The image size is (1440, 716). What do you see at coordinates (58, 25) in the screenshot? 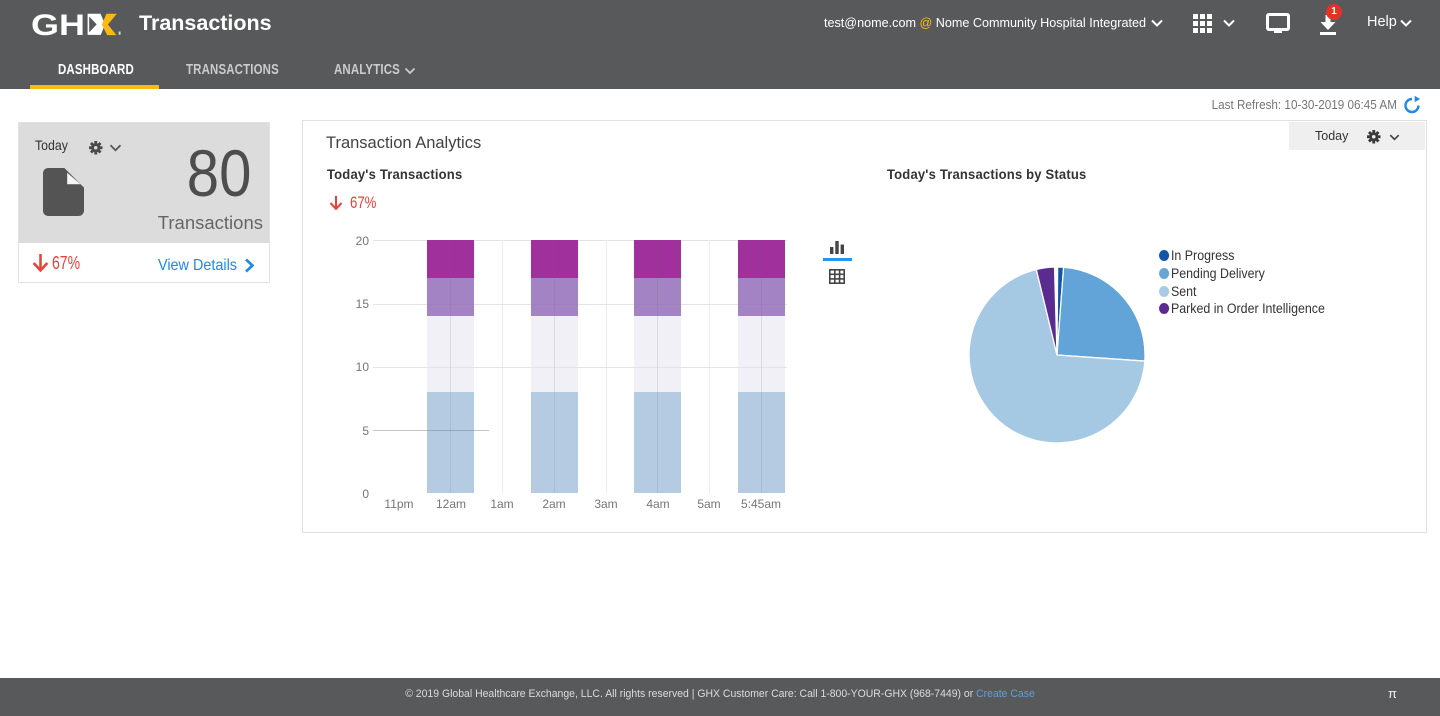
I see `svg-text: GH` at bounding box center [58, 25].